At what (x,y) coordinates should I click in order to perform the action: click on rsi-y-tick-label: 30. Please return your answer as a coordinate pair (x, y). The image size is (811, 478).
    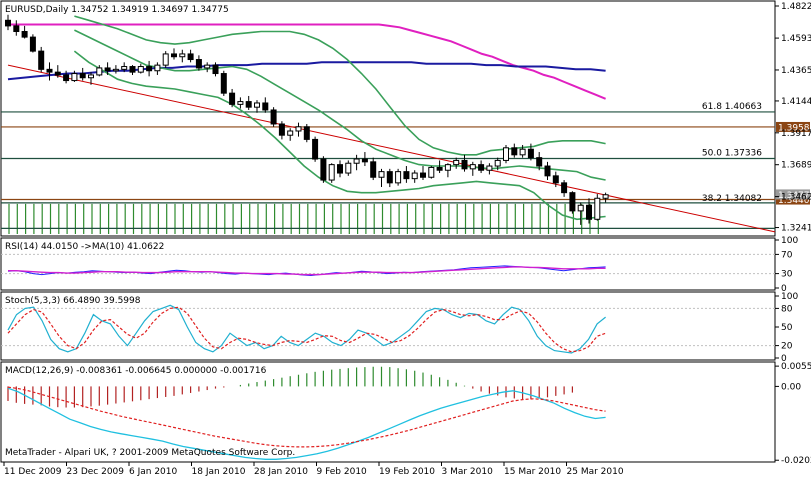
    Looking at the image, I should click on (787, 275).